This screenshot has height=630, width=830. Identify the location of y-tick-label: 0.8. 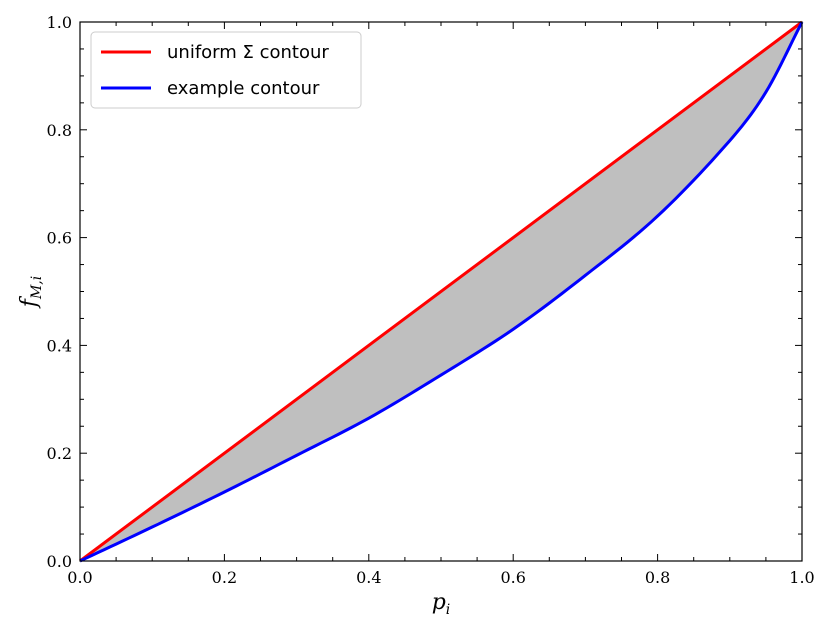
(59, 130).